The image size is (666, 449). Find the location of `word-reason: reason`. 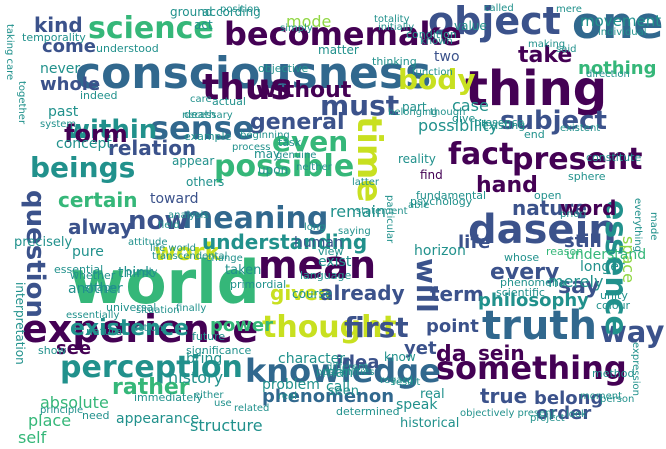

word-reason: reason is located at coordinates (565, 251).